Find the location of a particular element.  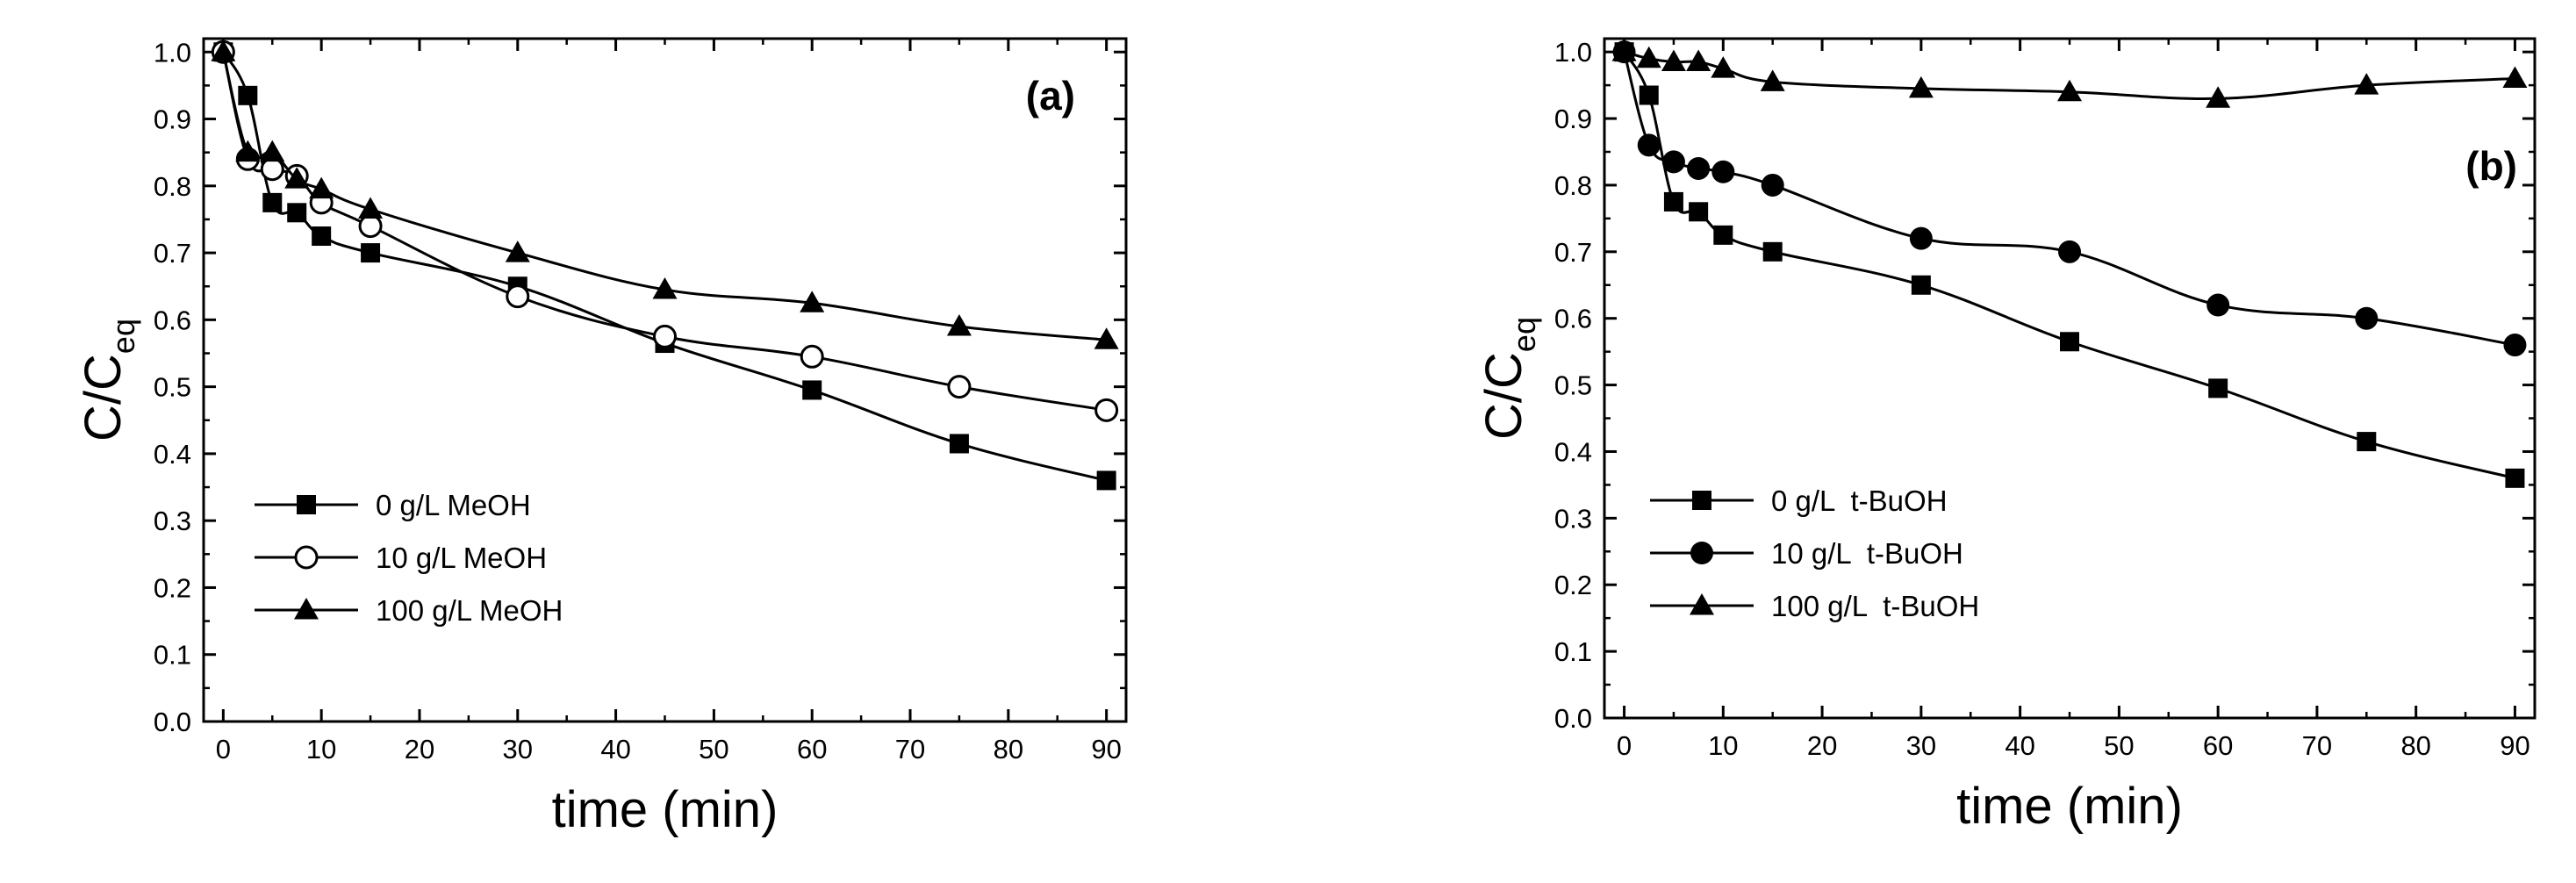

legend-label: 10 g/L MeOH is located at coordinates (461, 558).